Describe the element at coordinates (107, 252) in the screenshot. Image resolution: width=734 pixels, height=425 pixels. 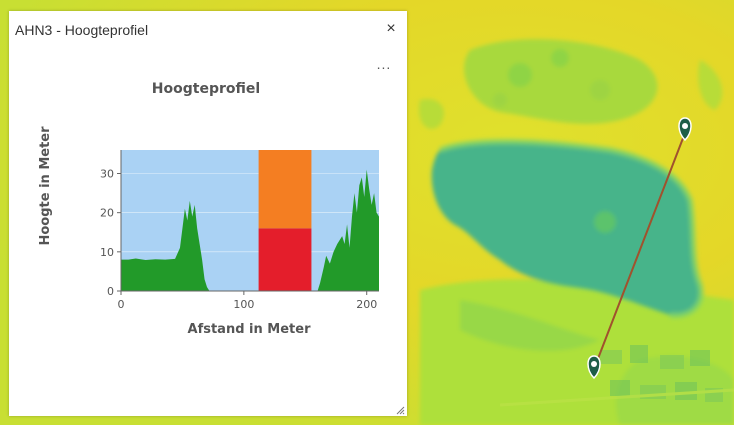
I see `y-tick-label: 10` at that location.